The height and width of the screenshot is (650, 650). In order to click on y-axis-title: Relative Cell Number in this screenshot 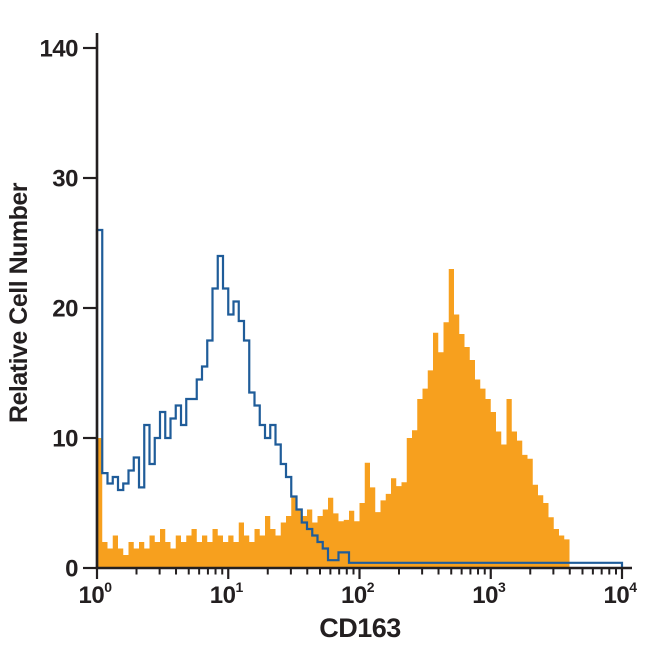, I will do `click(19, 302)`.